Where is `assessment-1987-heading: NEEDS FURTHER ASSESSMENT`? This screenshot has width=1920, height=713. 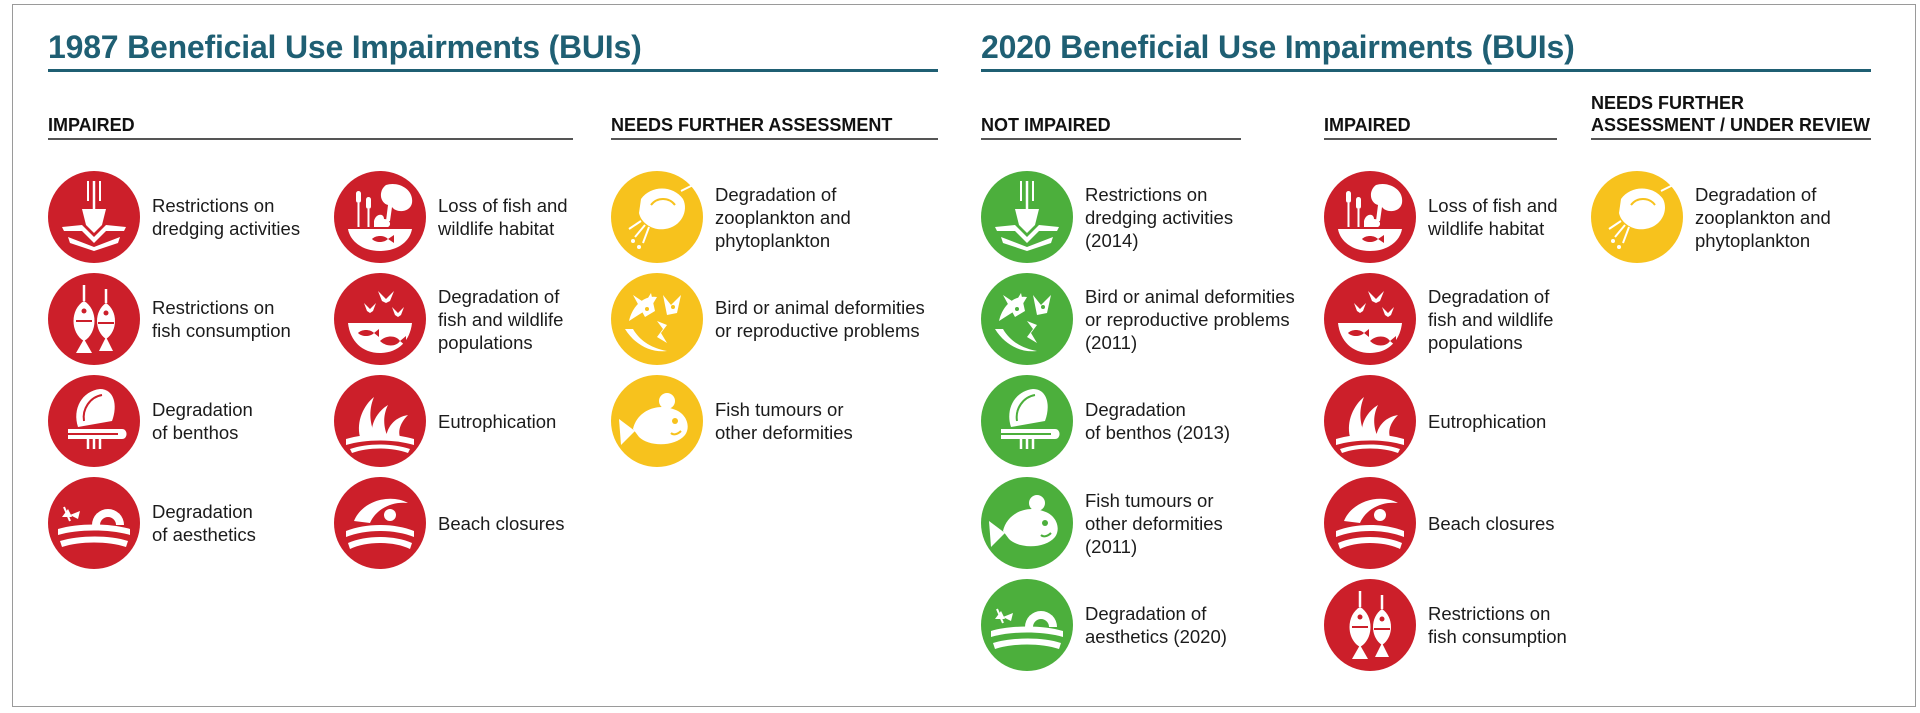 assessment-1987-heading: NEEDS FURTHER ASSESSMENT is located at coordinates (752, 125).